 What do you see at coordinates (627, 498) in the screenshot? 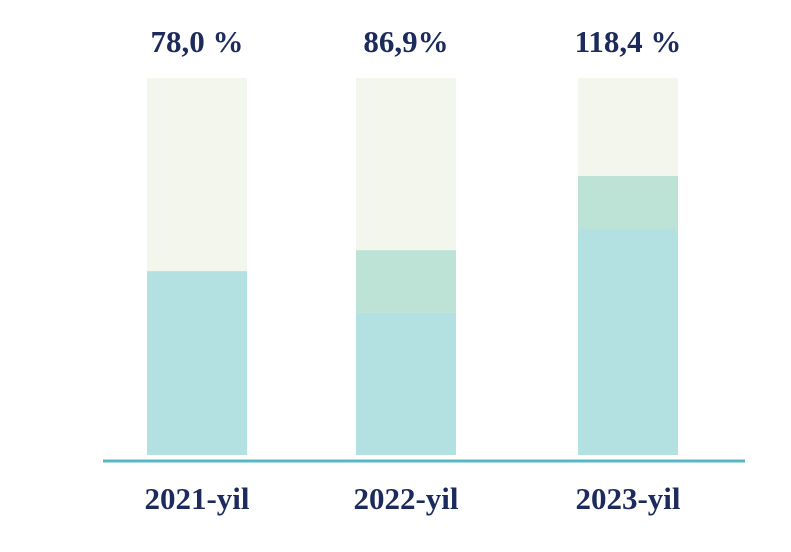
I see `x-tick-label: 2023-yil` at bounding box center [627, 498].